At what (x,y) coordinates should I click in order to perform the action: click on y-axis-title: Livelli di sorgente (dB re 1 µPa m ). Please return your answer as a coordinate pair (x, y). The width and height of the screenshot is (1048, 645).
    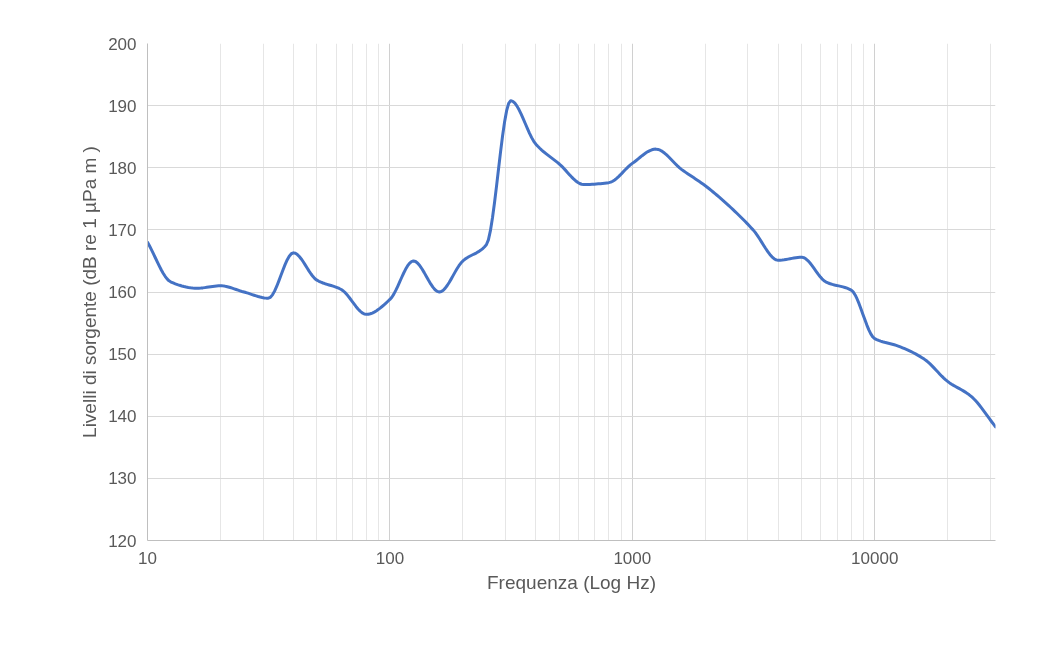
    Looking at the image, I should click on (90, 292).